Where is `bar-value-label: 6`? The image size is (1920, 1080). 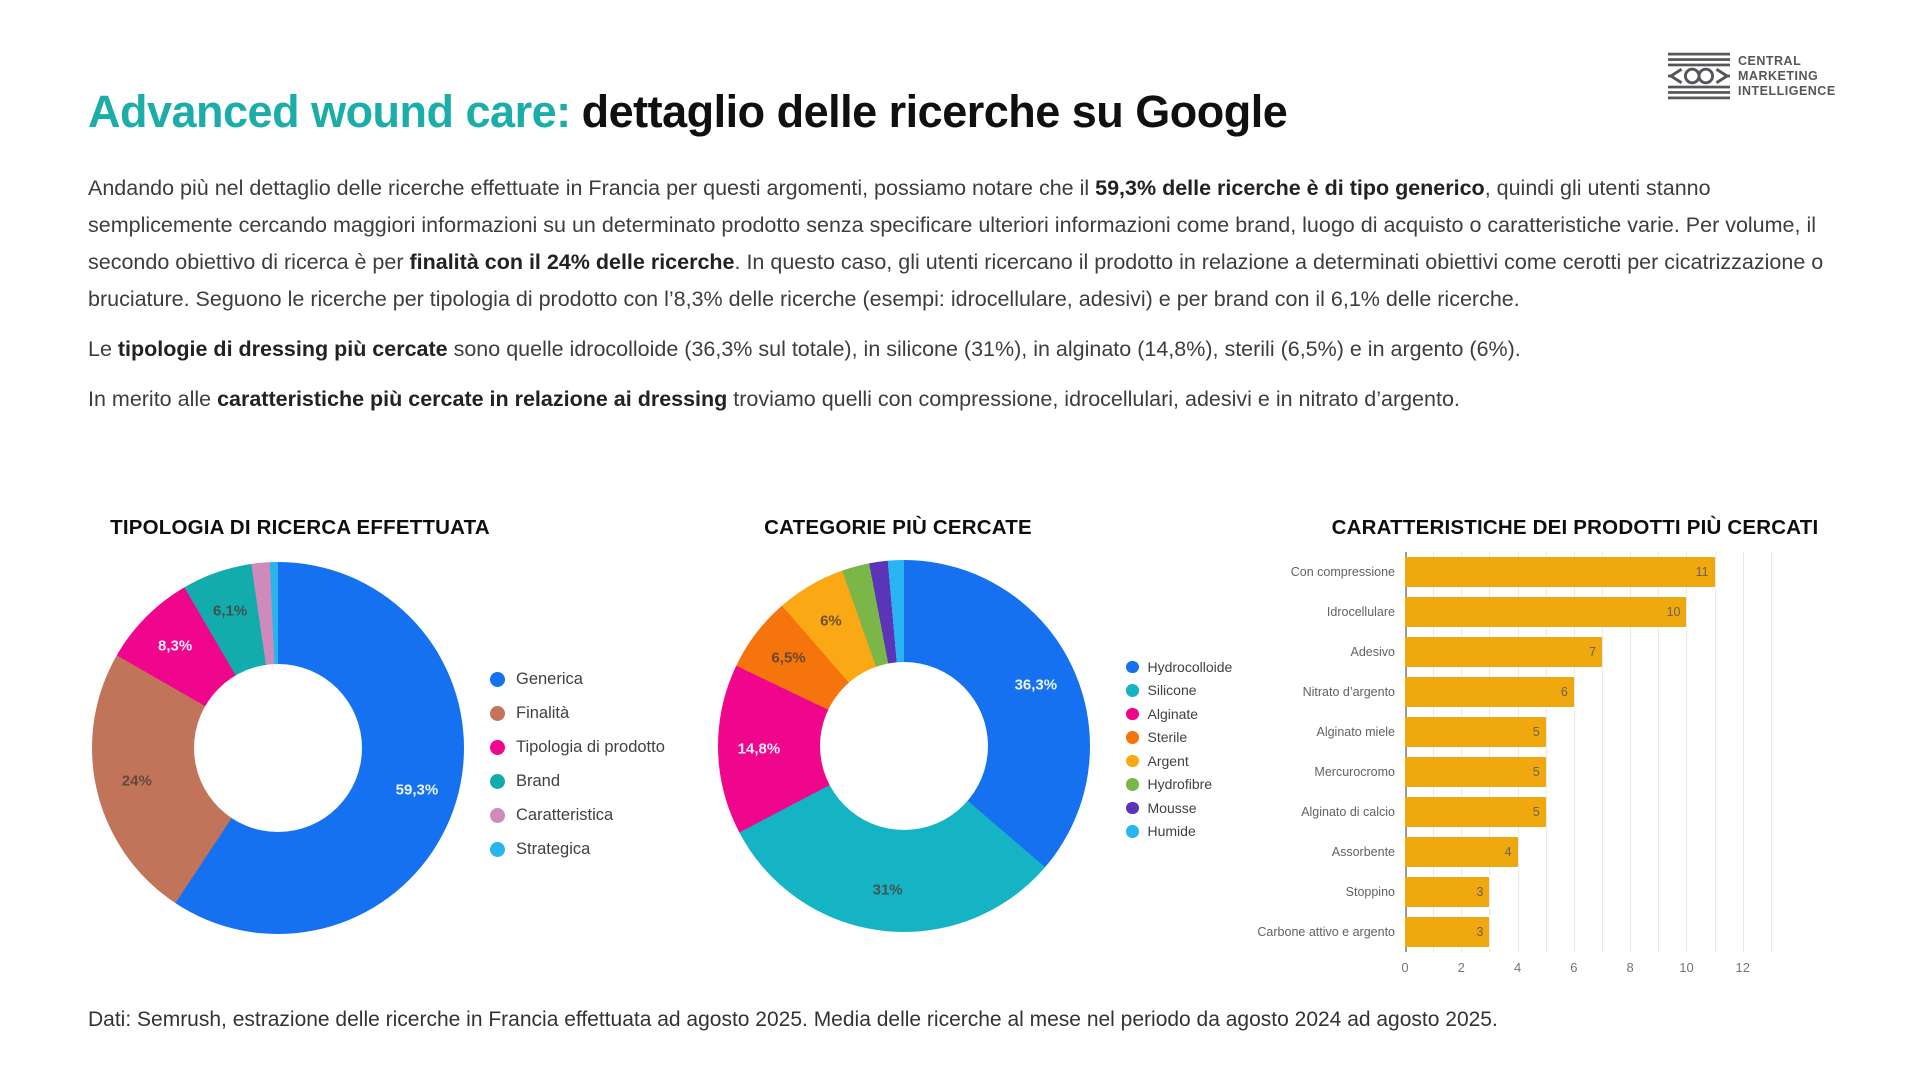 bar-value-label: 6 is located at coordinates (1564, 692).